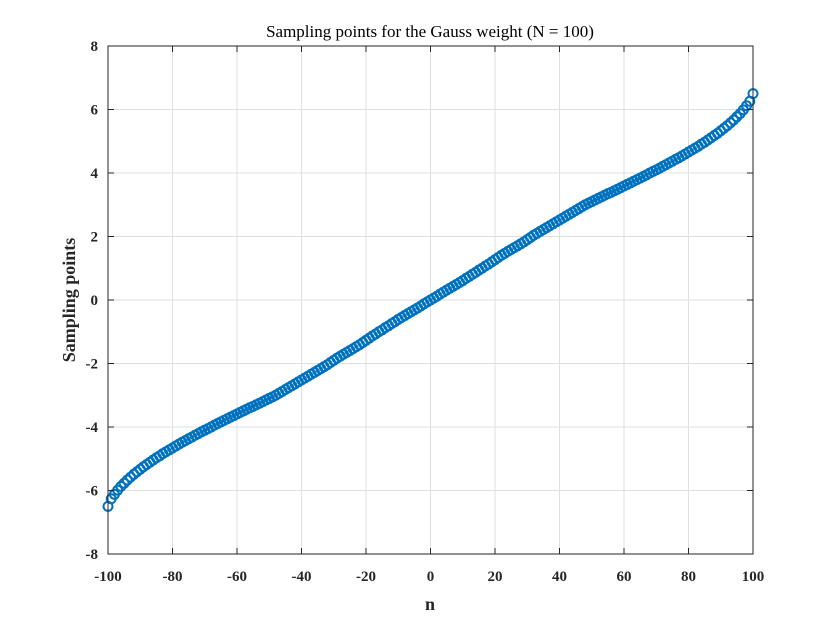 Image resolution: width=830 pixels, height=623 pixels. What do you see at coordinates (108, 577) in the screenshot?
I see `x-tick-label: -100` at bounding box center [108, 577].